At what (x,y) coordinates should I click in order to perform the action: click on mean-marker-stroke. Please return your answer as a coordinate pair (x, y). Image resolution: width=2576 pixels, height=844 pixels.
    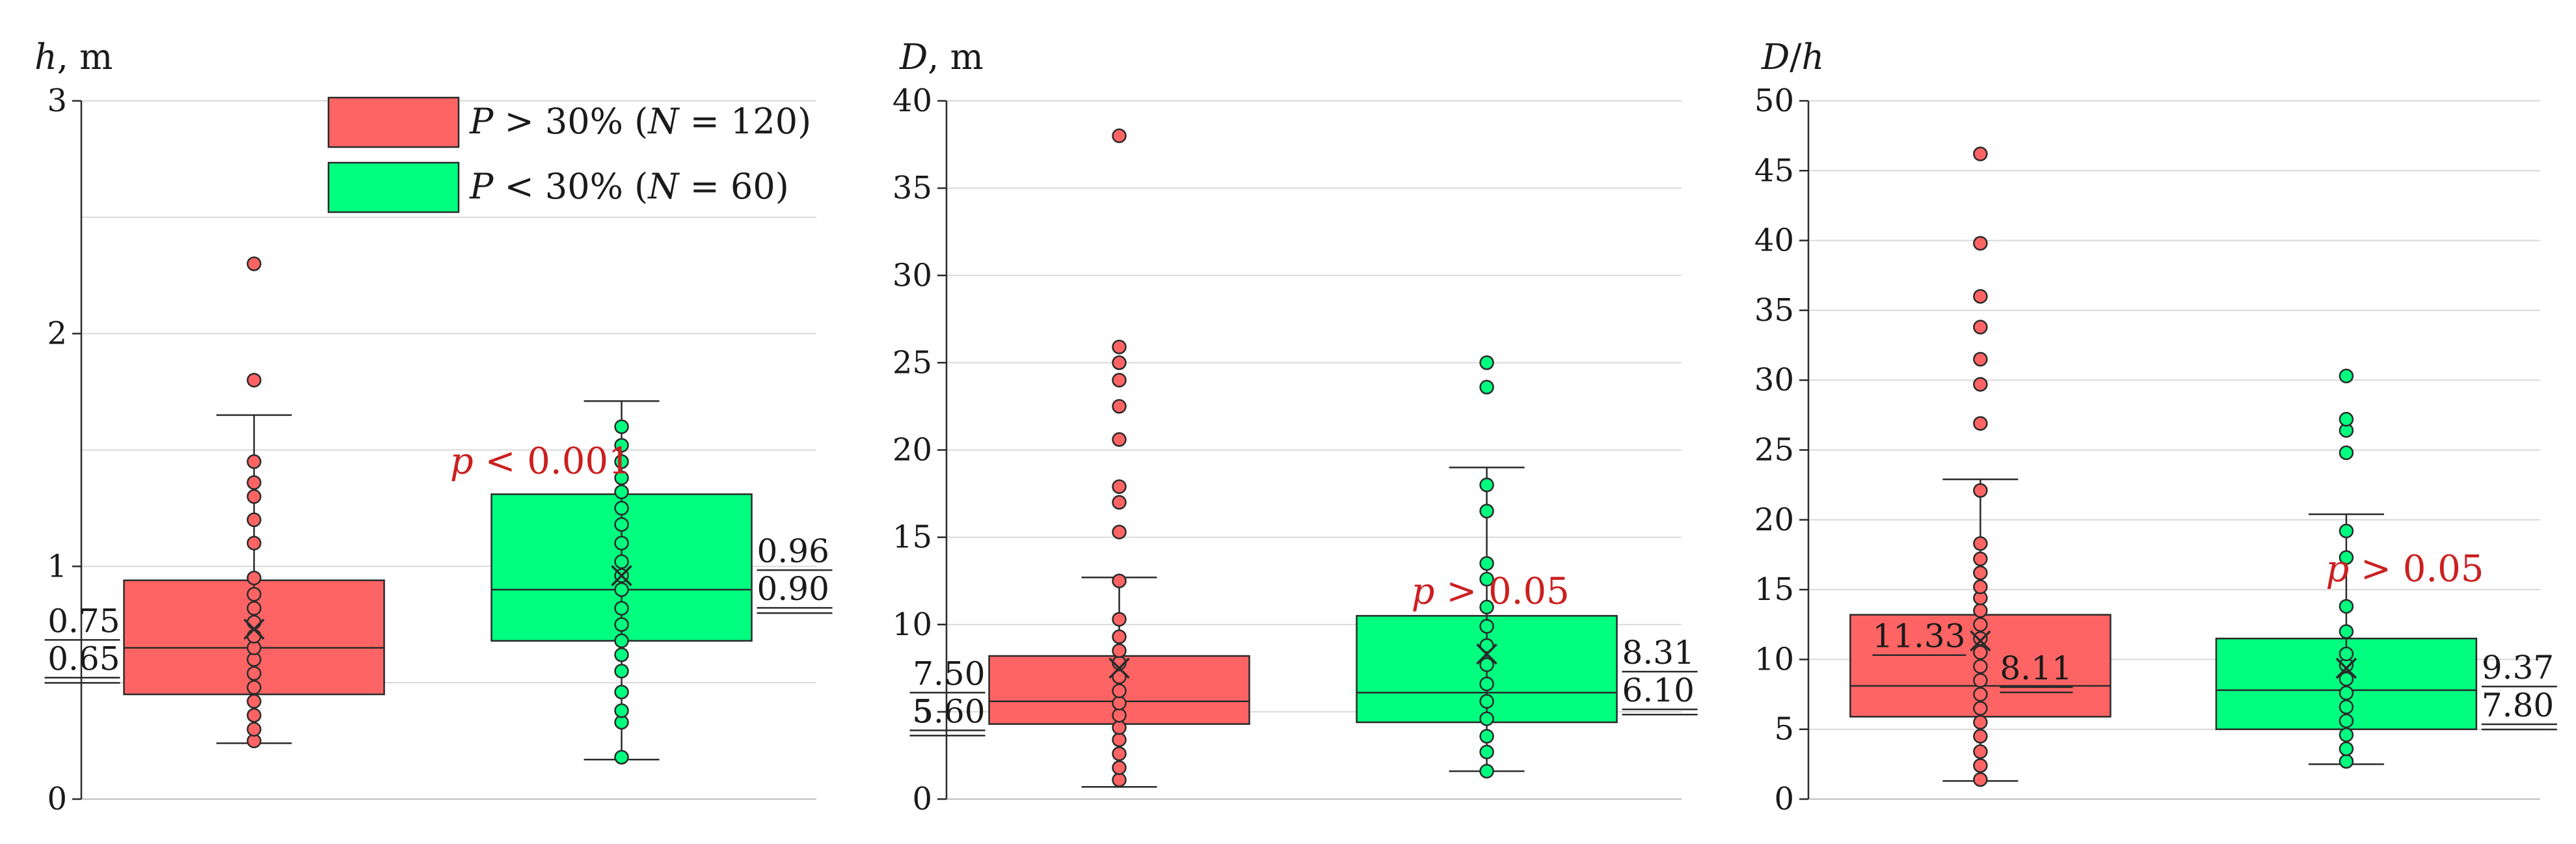
    Looking at the image, I should click on (2346, 668).